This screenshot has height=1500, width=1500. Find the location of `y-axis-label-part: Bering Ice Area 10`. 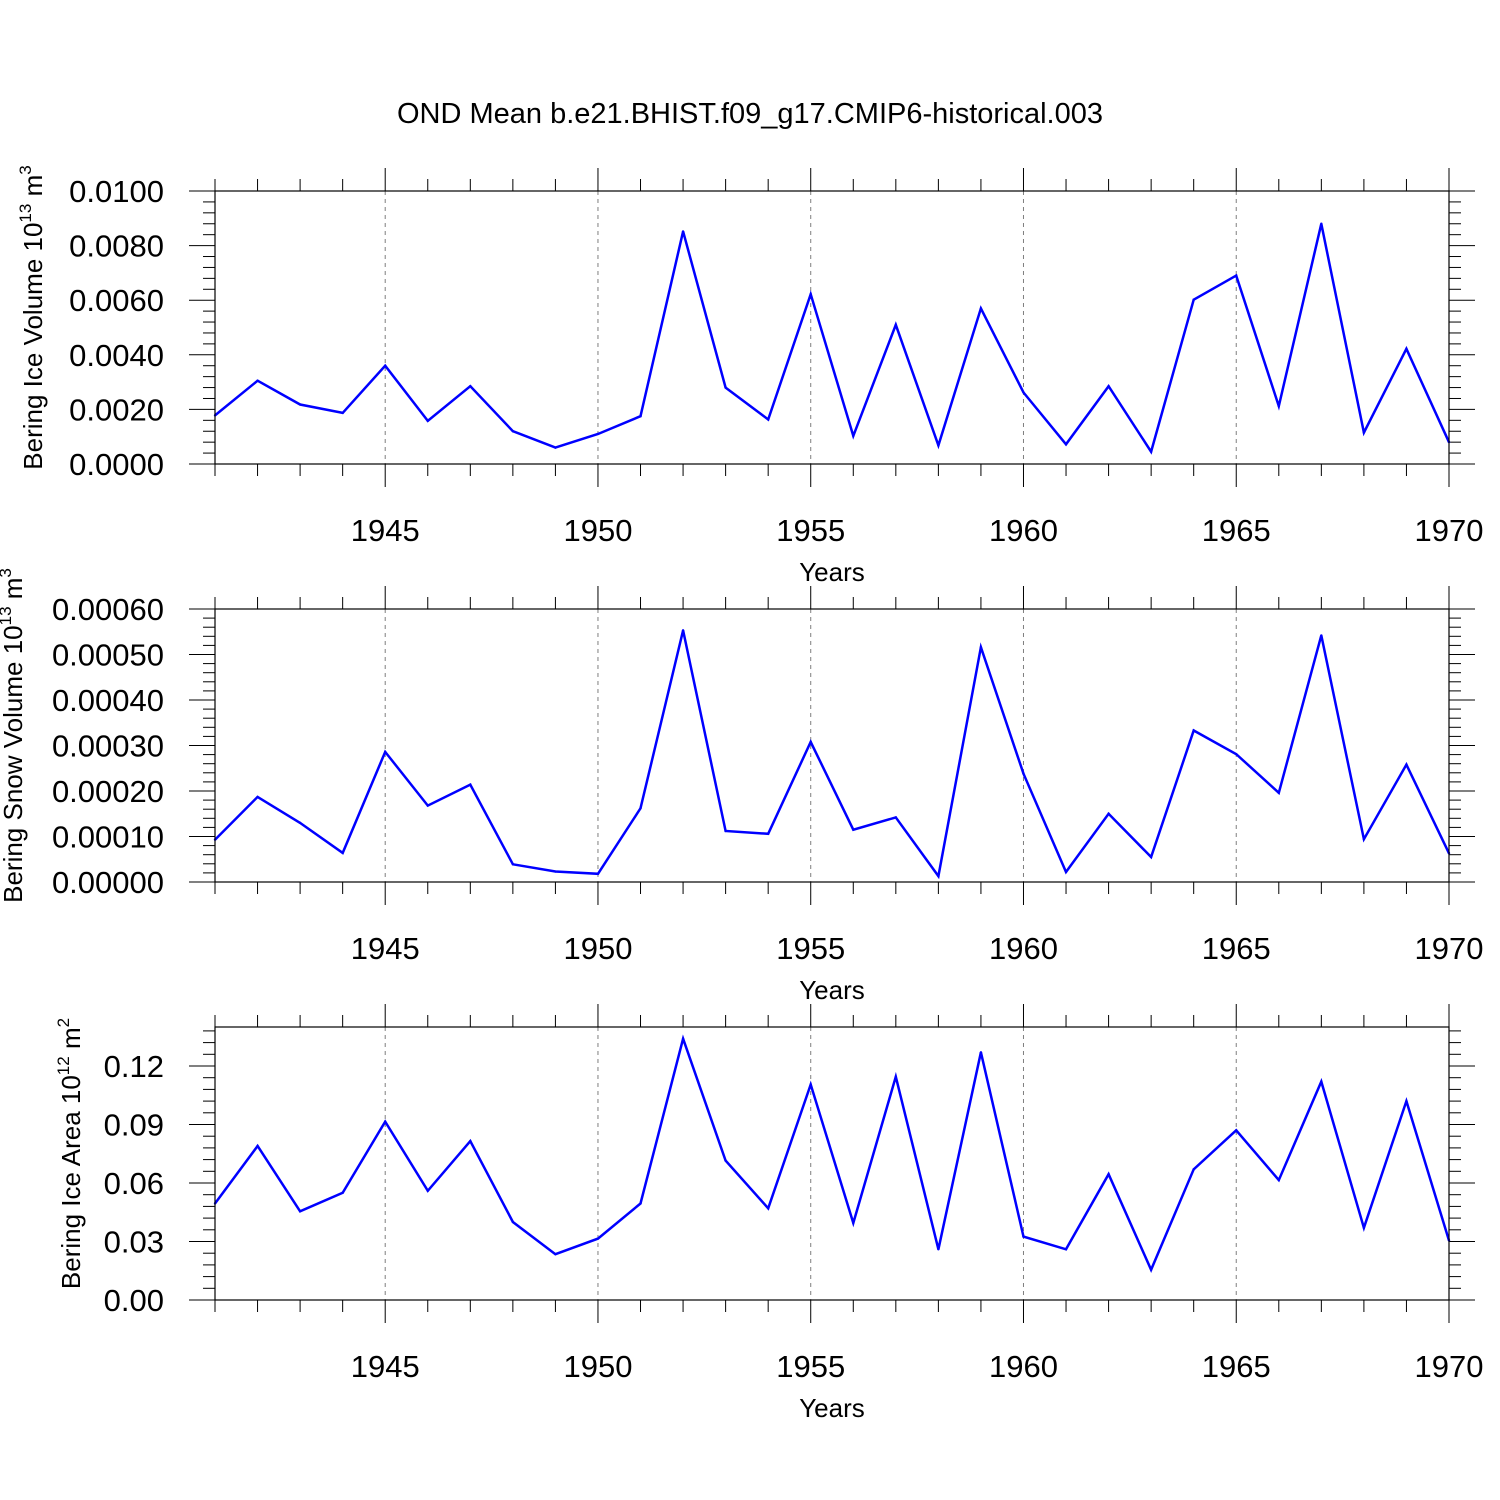

y-axis-label-part: Bering Ice Area 10 is located at coordinates (71, 1182).